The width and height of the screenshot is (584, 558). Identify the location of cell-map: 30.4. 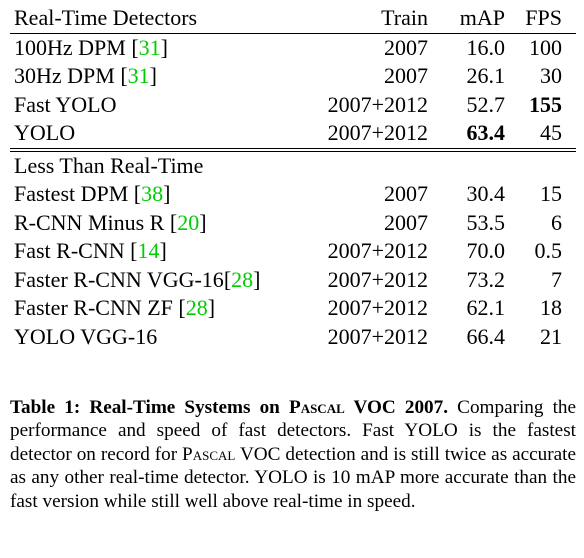
(486, 193).